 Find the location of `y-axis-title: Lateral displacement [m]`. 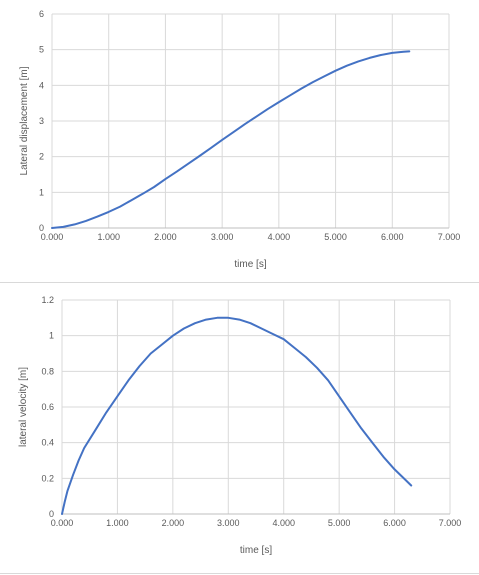

y-axis-title: Lateral displacement [m] is located at coordinates (24, 120).